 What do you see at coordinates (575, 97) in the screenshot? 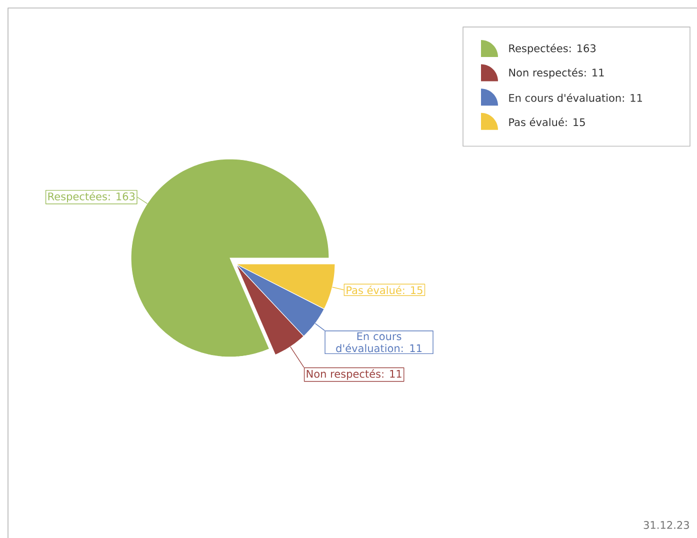
I see `legend-label: En cours d'évaluation: 11` at bounding box center [575, 97].